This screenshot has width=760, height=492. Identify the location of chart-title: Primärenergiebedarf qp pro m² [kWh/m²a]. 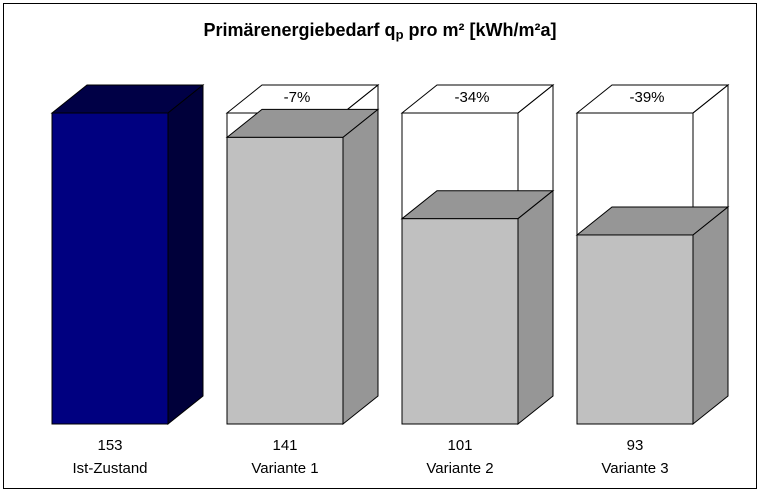
(379, 31).